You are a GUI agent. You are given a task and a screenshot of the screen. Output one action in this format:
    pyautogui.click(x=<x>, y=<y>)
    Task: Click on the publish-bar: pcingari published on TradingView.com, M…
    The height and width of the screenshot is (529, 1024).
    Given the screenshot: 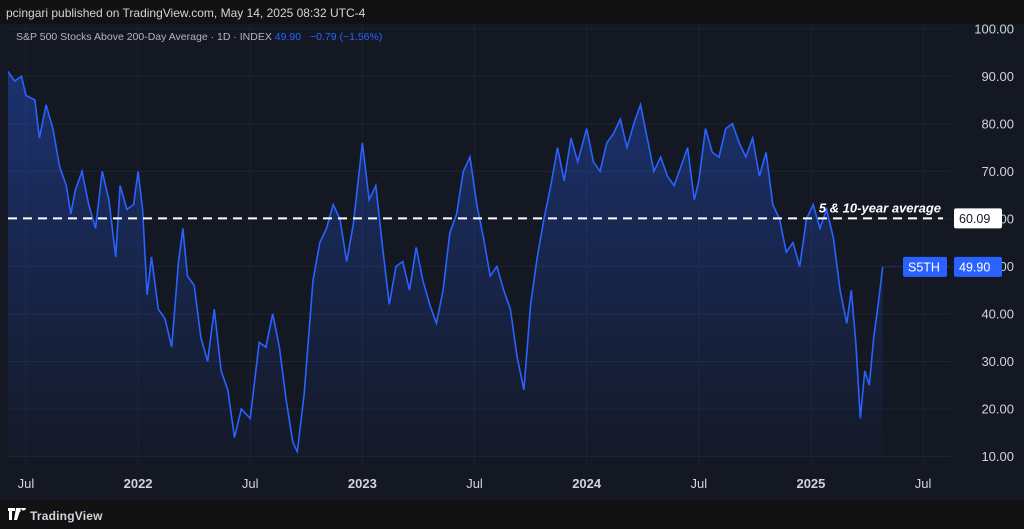 What is the action you would take?
    pyautogui.click(x=512, y=12)
    